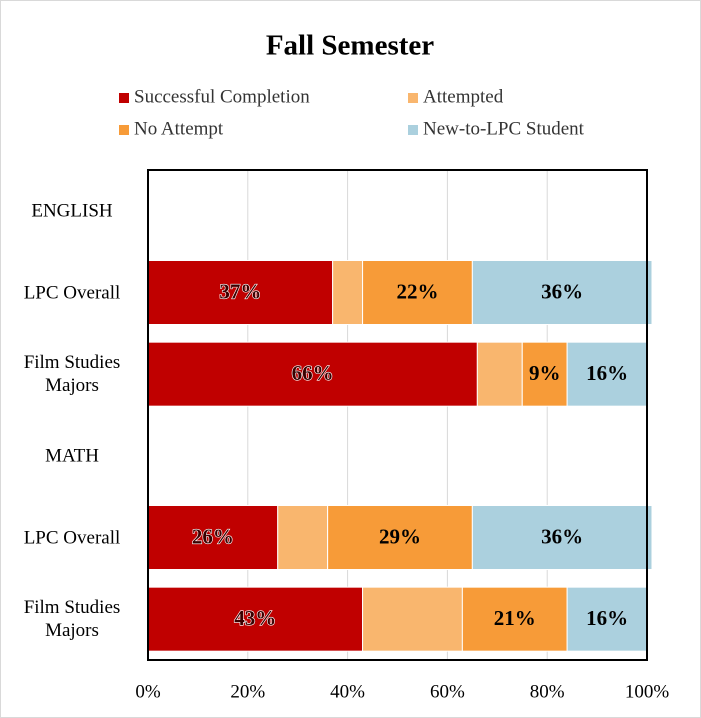 The height and width of the screenshot is (718, 701). I want to click on legend-label: New-to-LPC Student, so click(504, 128).